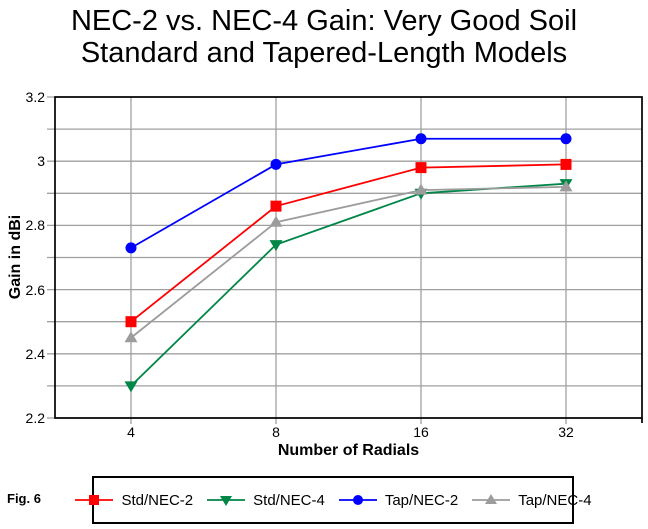 The height and width of the screenshot is (529, 648). Describe the element at coordinates (333, 500) in the screenshot. I see `legend: Std/NEC-2 Std/NEC-4 Tap/NEC-2 Tap/NEC-4` at that location.